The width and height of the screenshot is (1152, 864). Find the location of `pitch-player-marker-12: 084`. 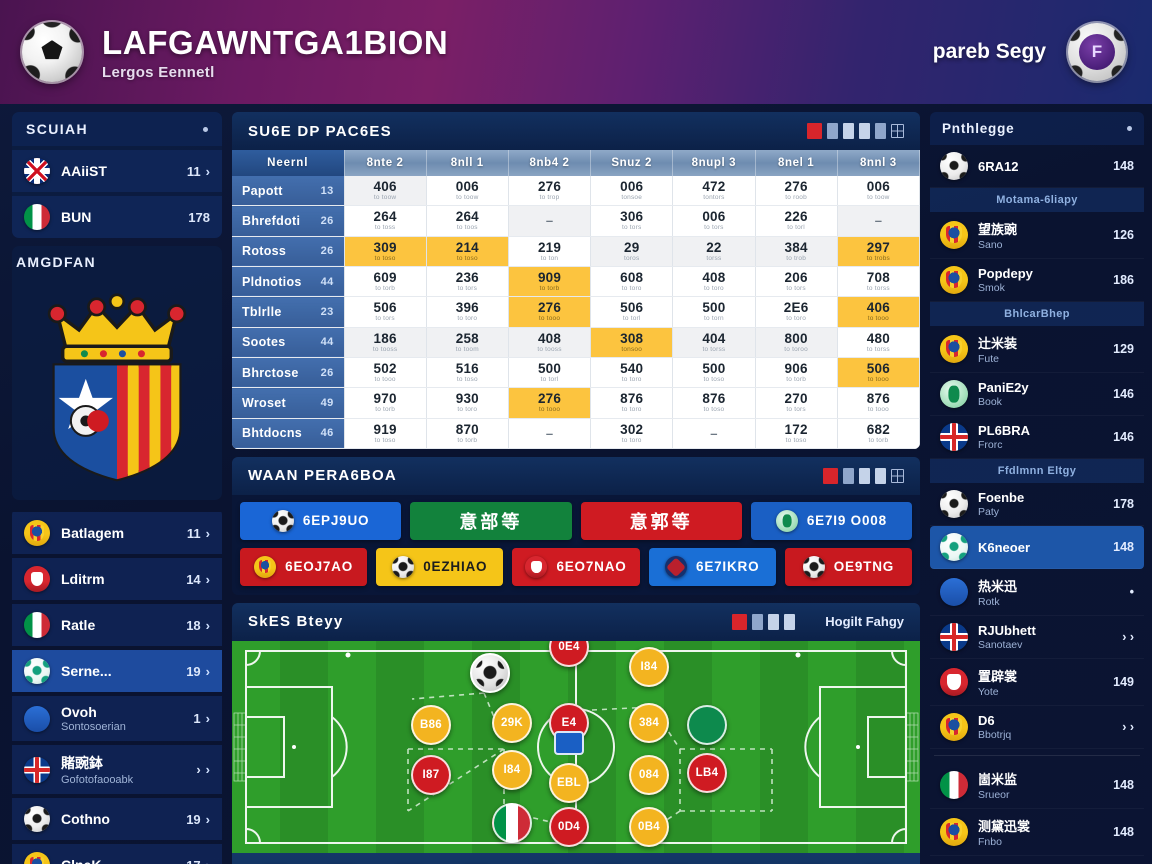

pitch-player-marker-12: 084 is located at coordinates (649, 774).